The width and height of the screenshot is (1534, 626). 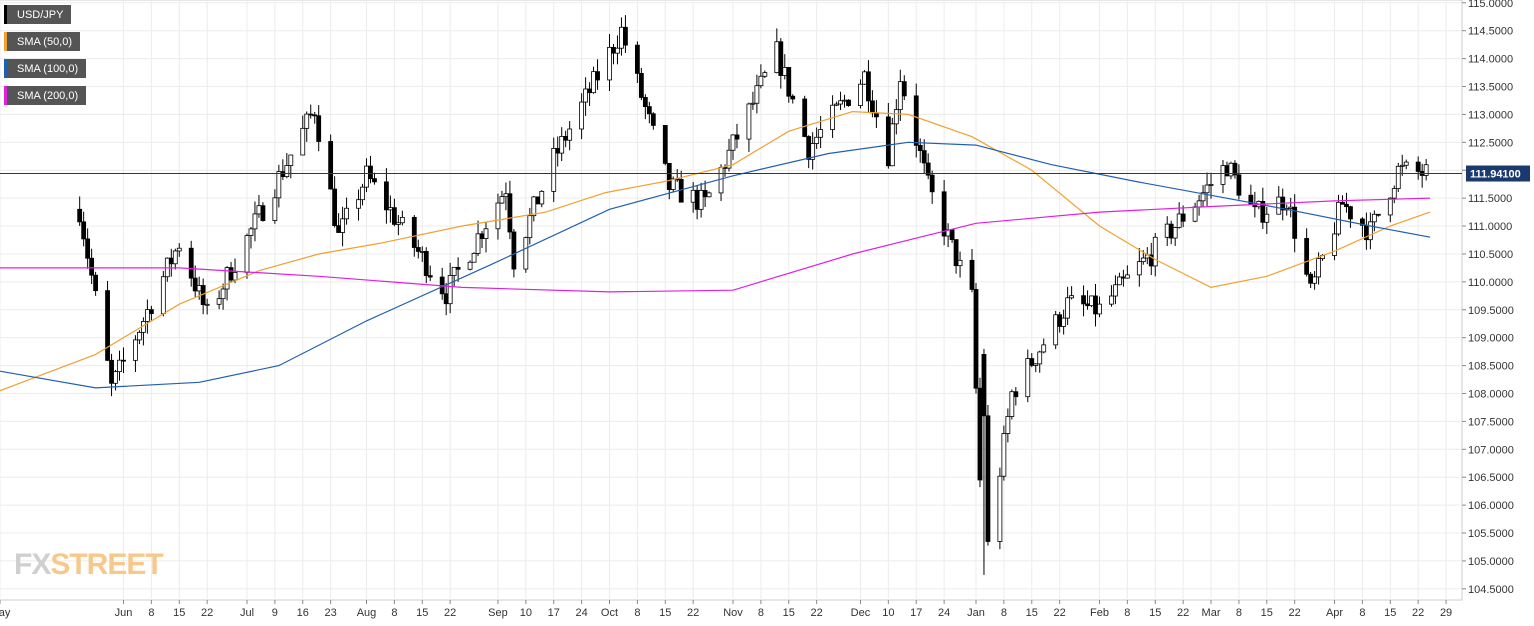 What do you see at coordinates (1491, 590) in the screenshot?
I see `y-tick-label: 104.5000` at bounding box center [1491, 590].